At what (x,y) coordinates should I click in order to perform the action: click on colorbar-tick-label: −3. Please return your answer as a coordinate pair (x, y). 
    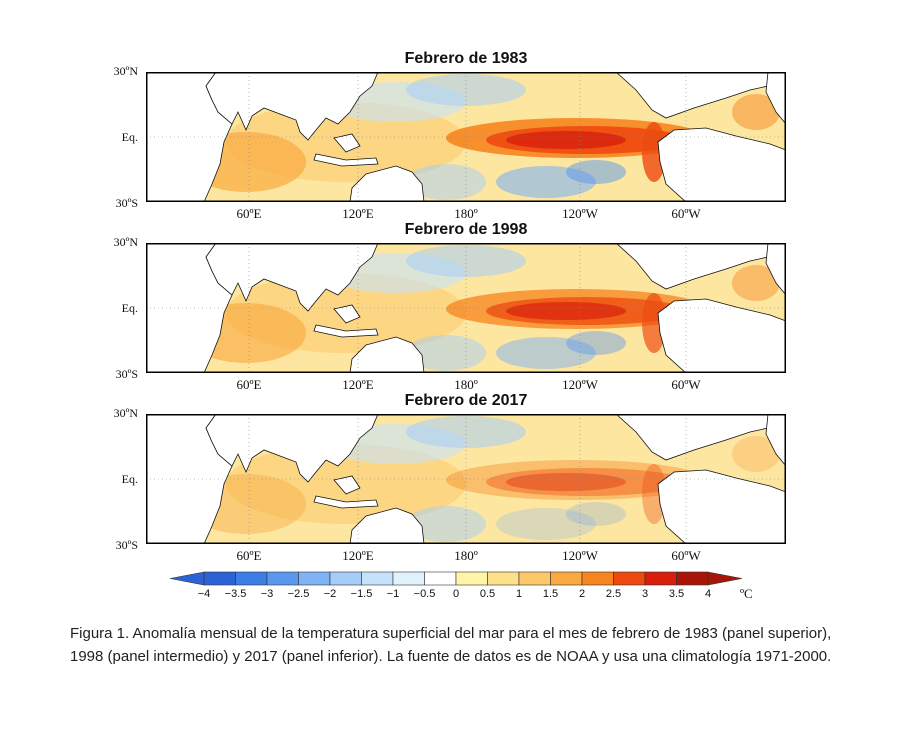
    Looking at the image, I should click on (267, 594).